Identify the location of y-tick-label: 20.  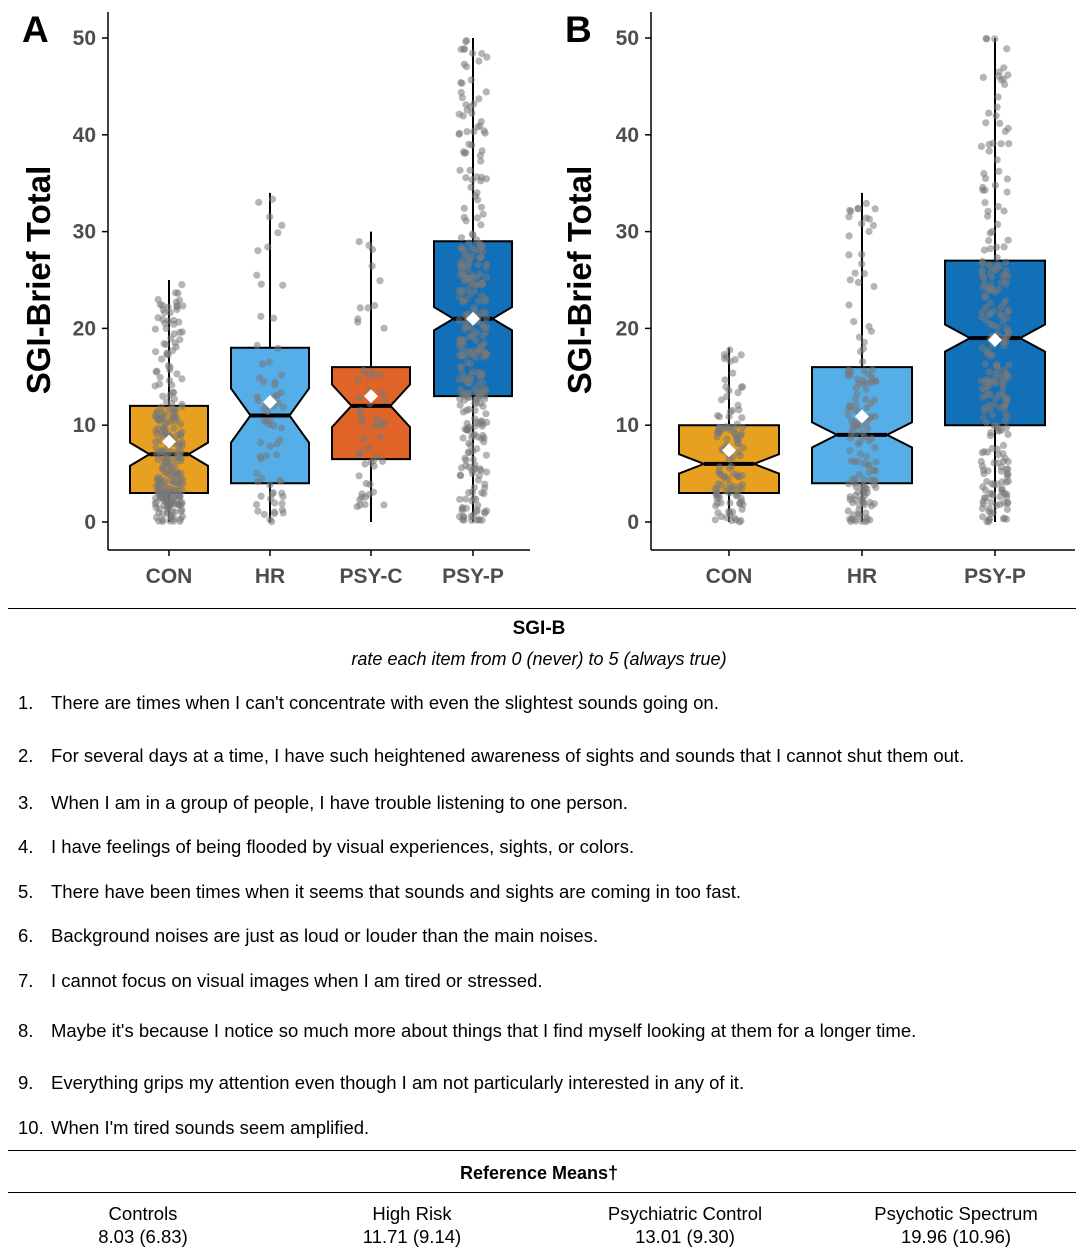
(84, 328).